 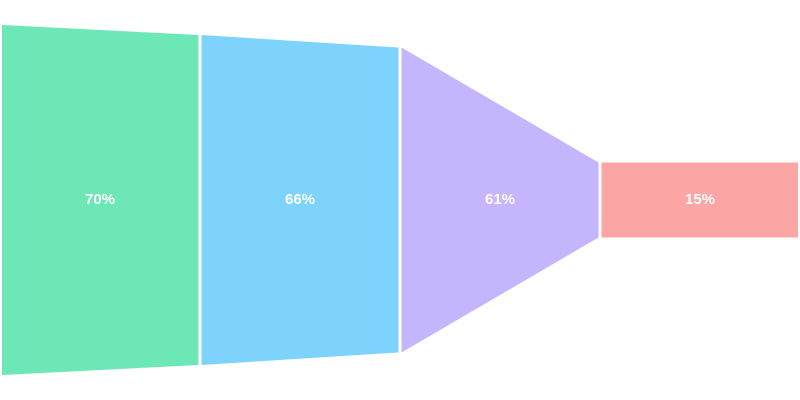 I want to click on funnel-stage-2-label: 66%, so click(x=300, y=199).